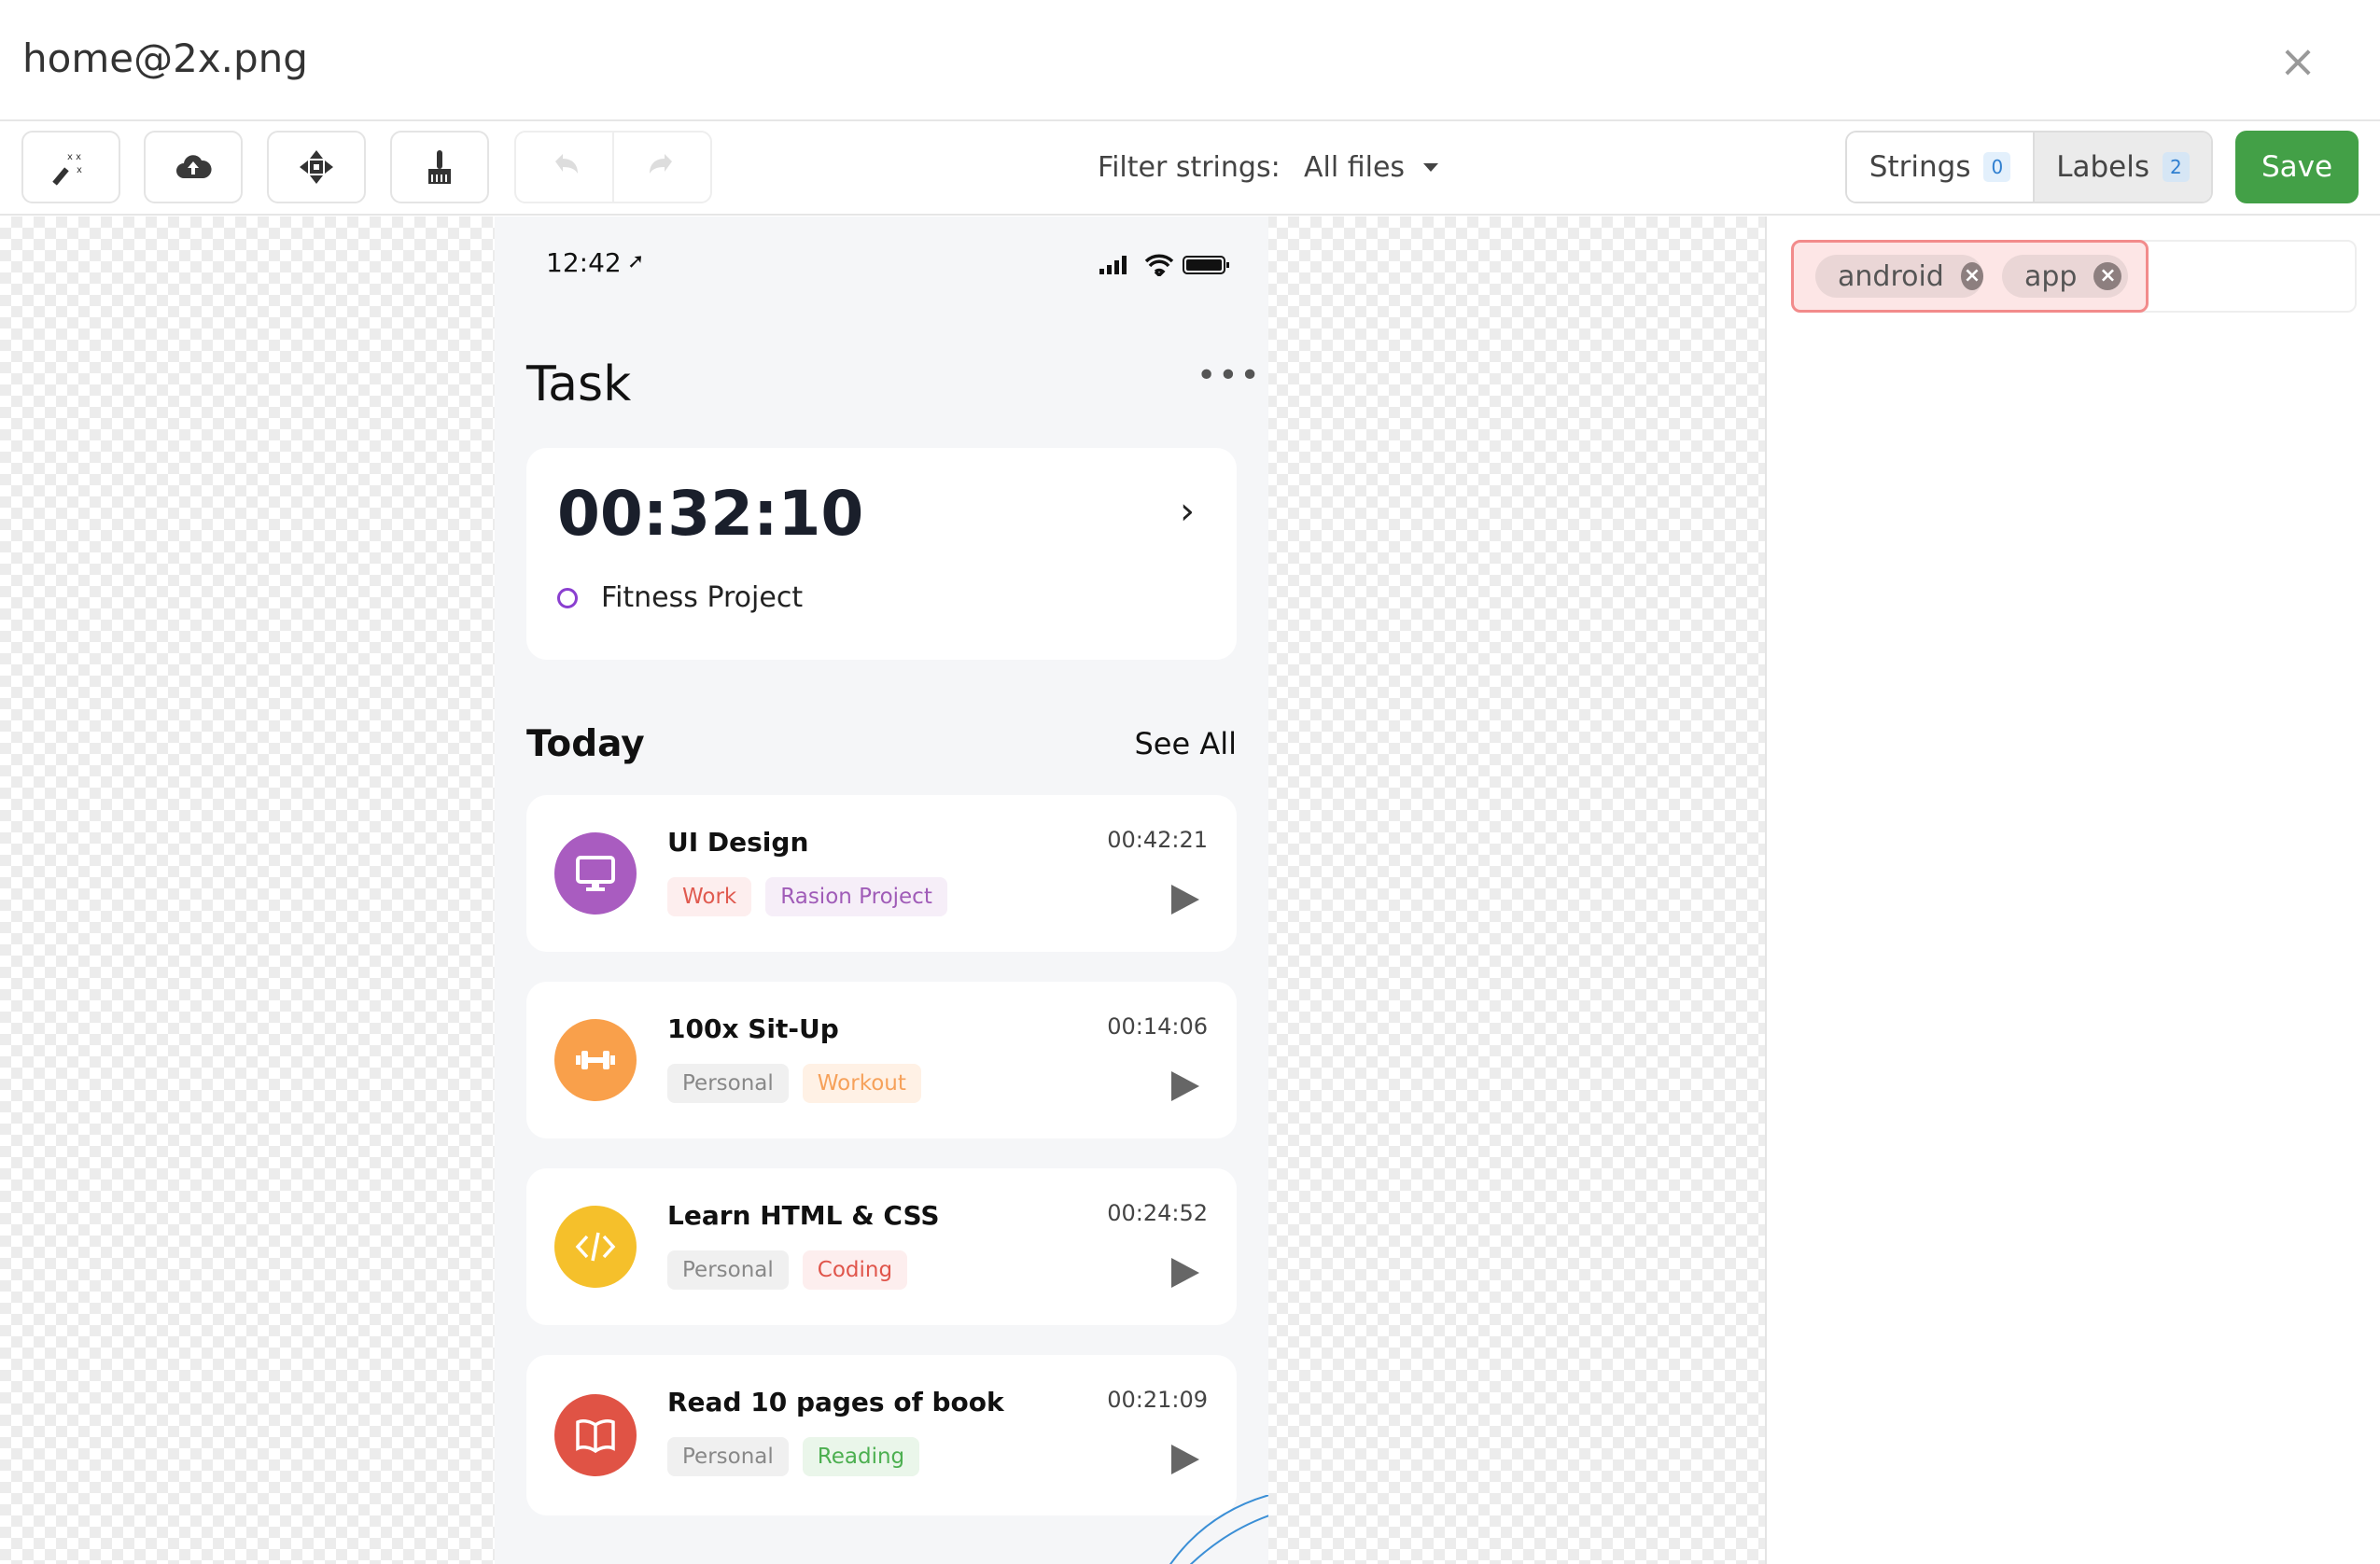 The image size is (2380, 1564). Describe the element at coordinates (636, 261) in the screenshot. I see `location-icon: ➚` at that location.